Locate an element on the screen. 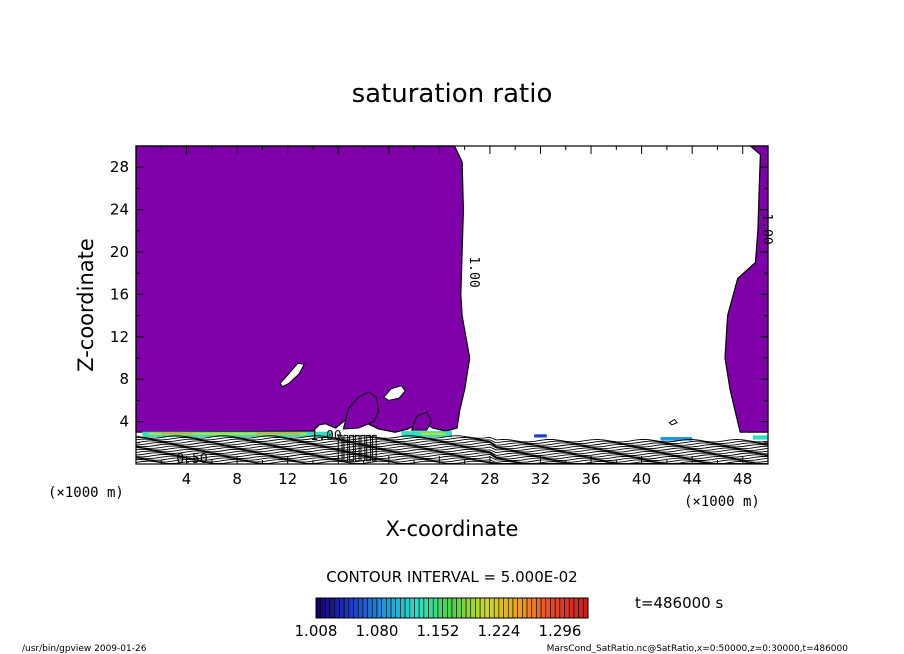 The height and width of the screenshot is (654, 904). x-tick-label: 4 is located at coordinates (187, 479).